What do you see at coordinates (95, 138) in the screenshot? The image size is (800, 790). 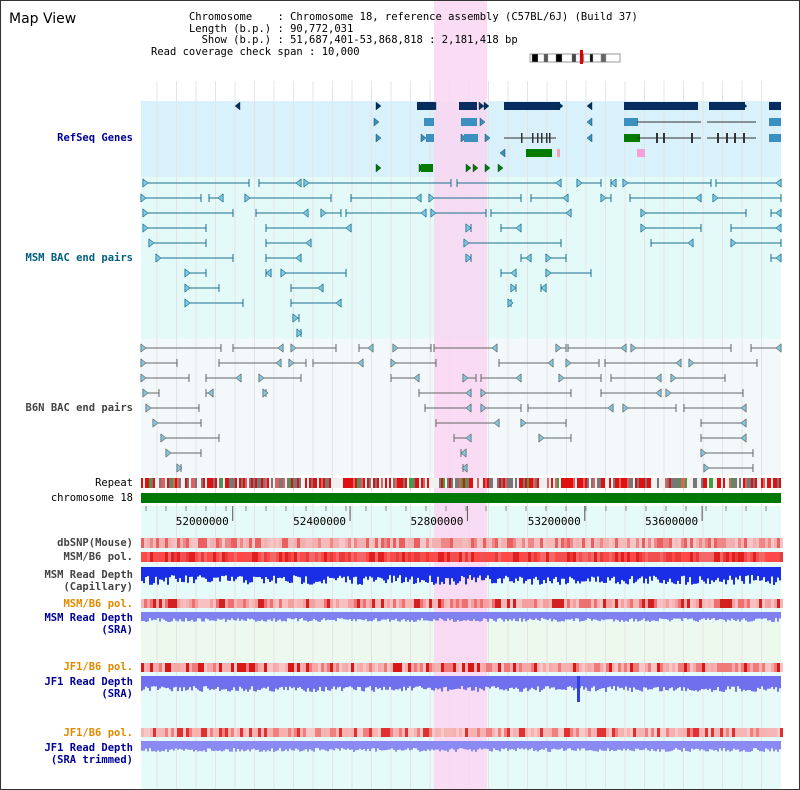 I see `refseq-genes-label: RefSeq Genes` at bounding box center [95, 138].